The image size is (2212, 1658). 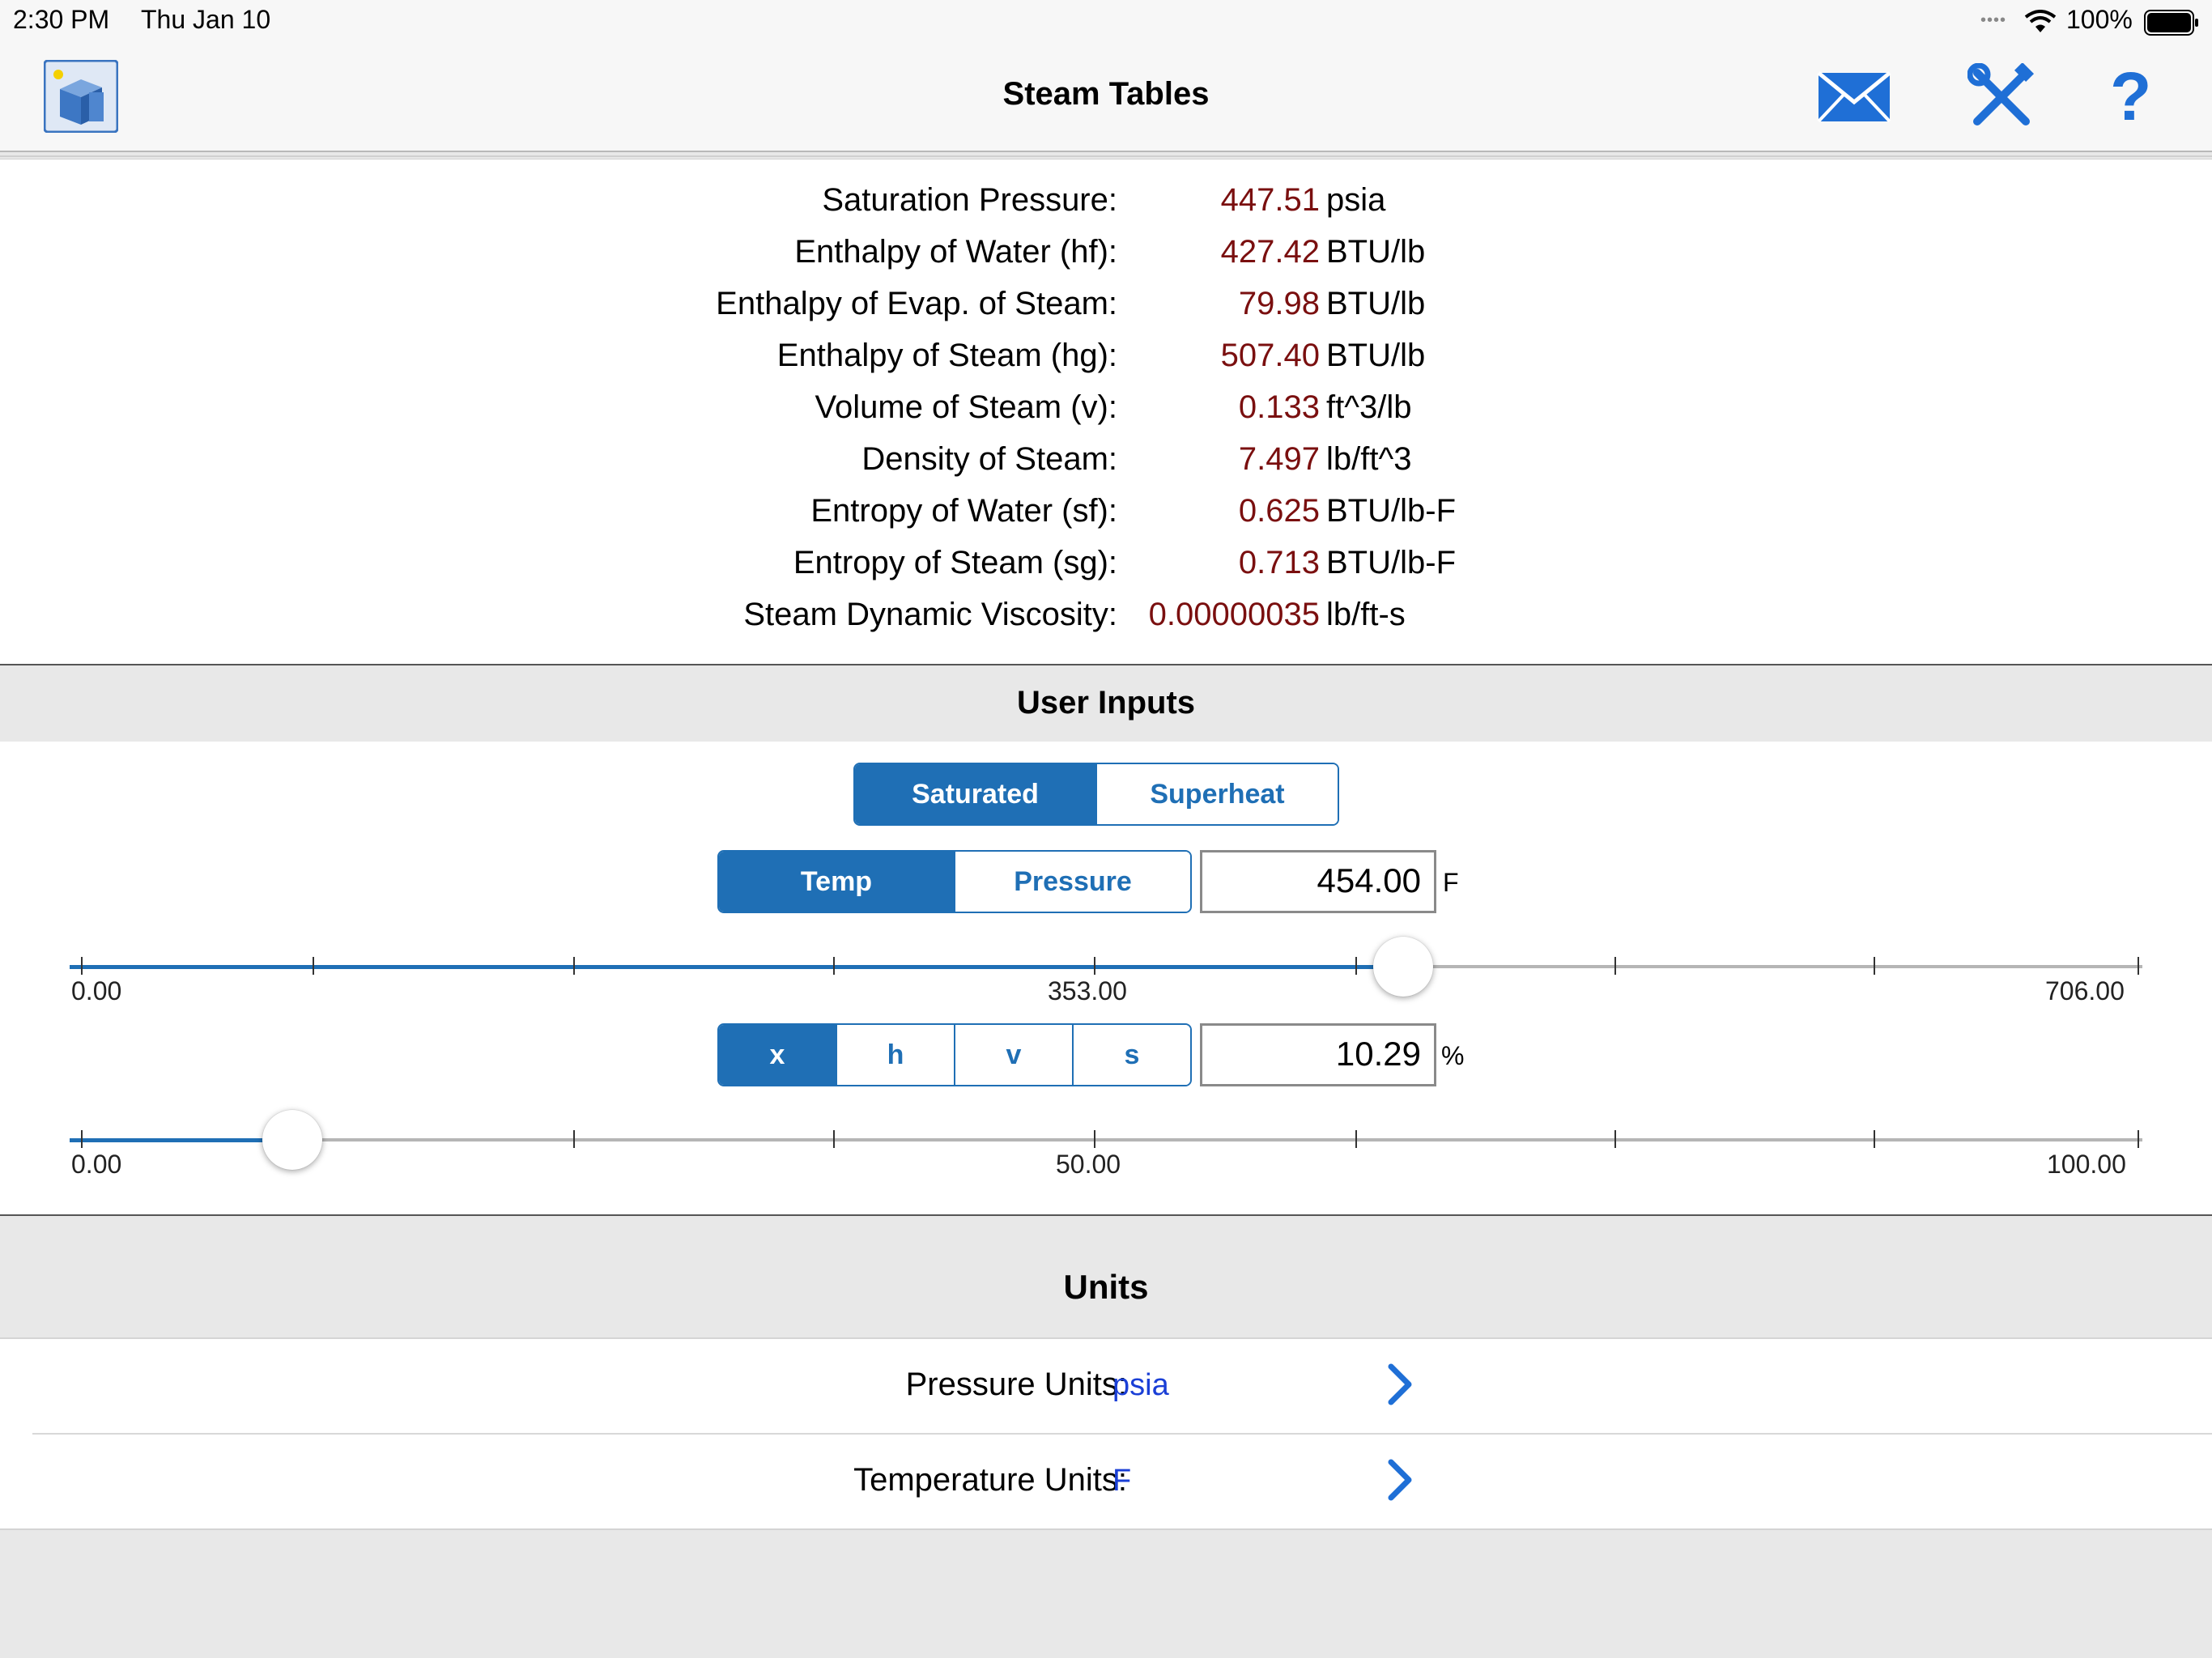 I want to click on result-label: Density of Steam:, so click(x=989, y=459).